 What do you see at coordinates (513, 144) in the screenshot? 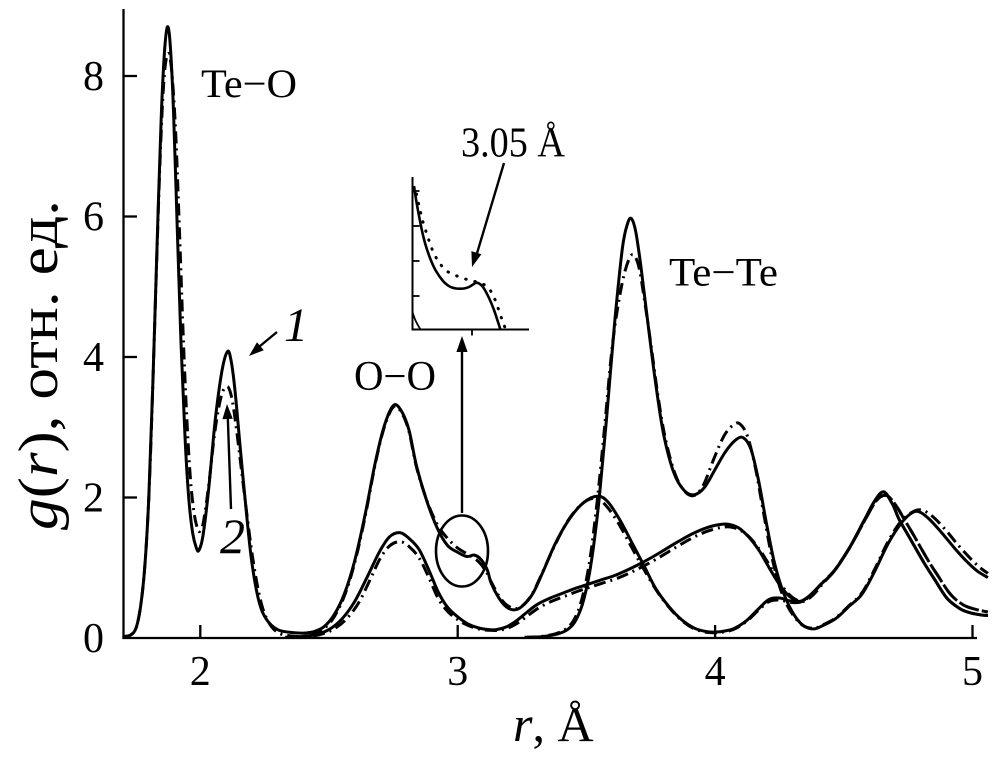
I see `svg-text: 3.05 Å` at bounding box center [513, 144].